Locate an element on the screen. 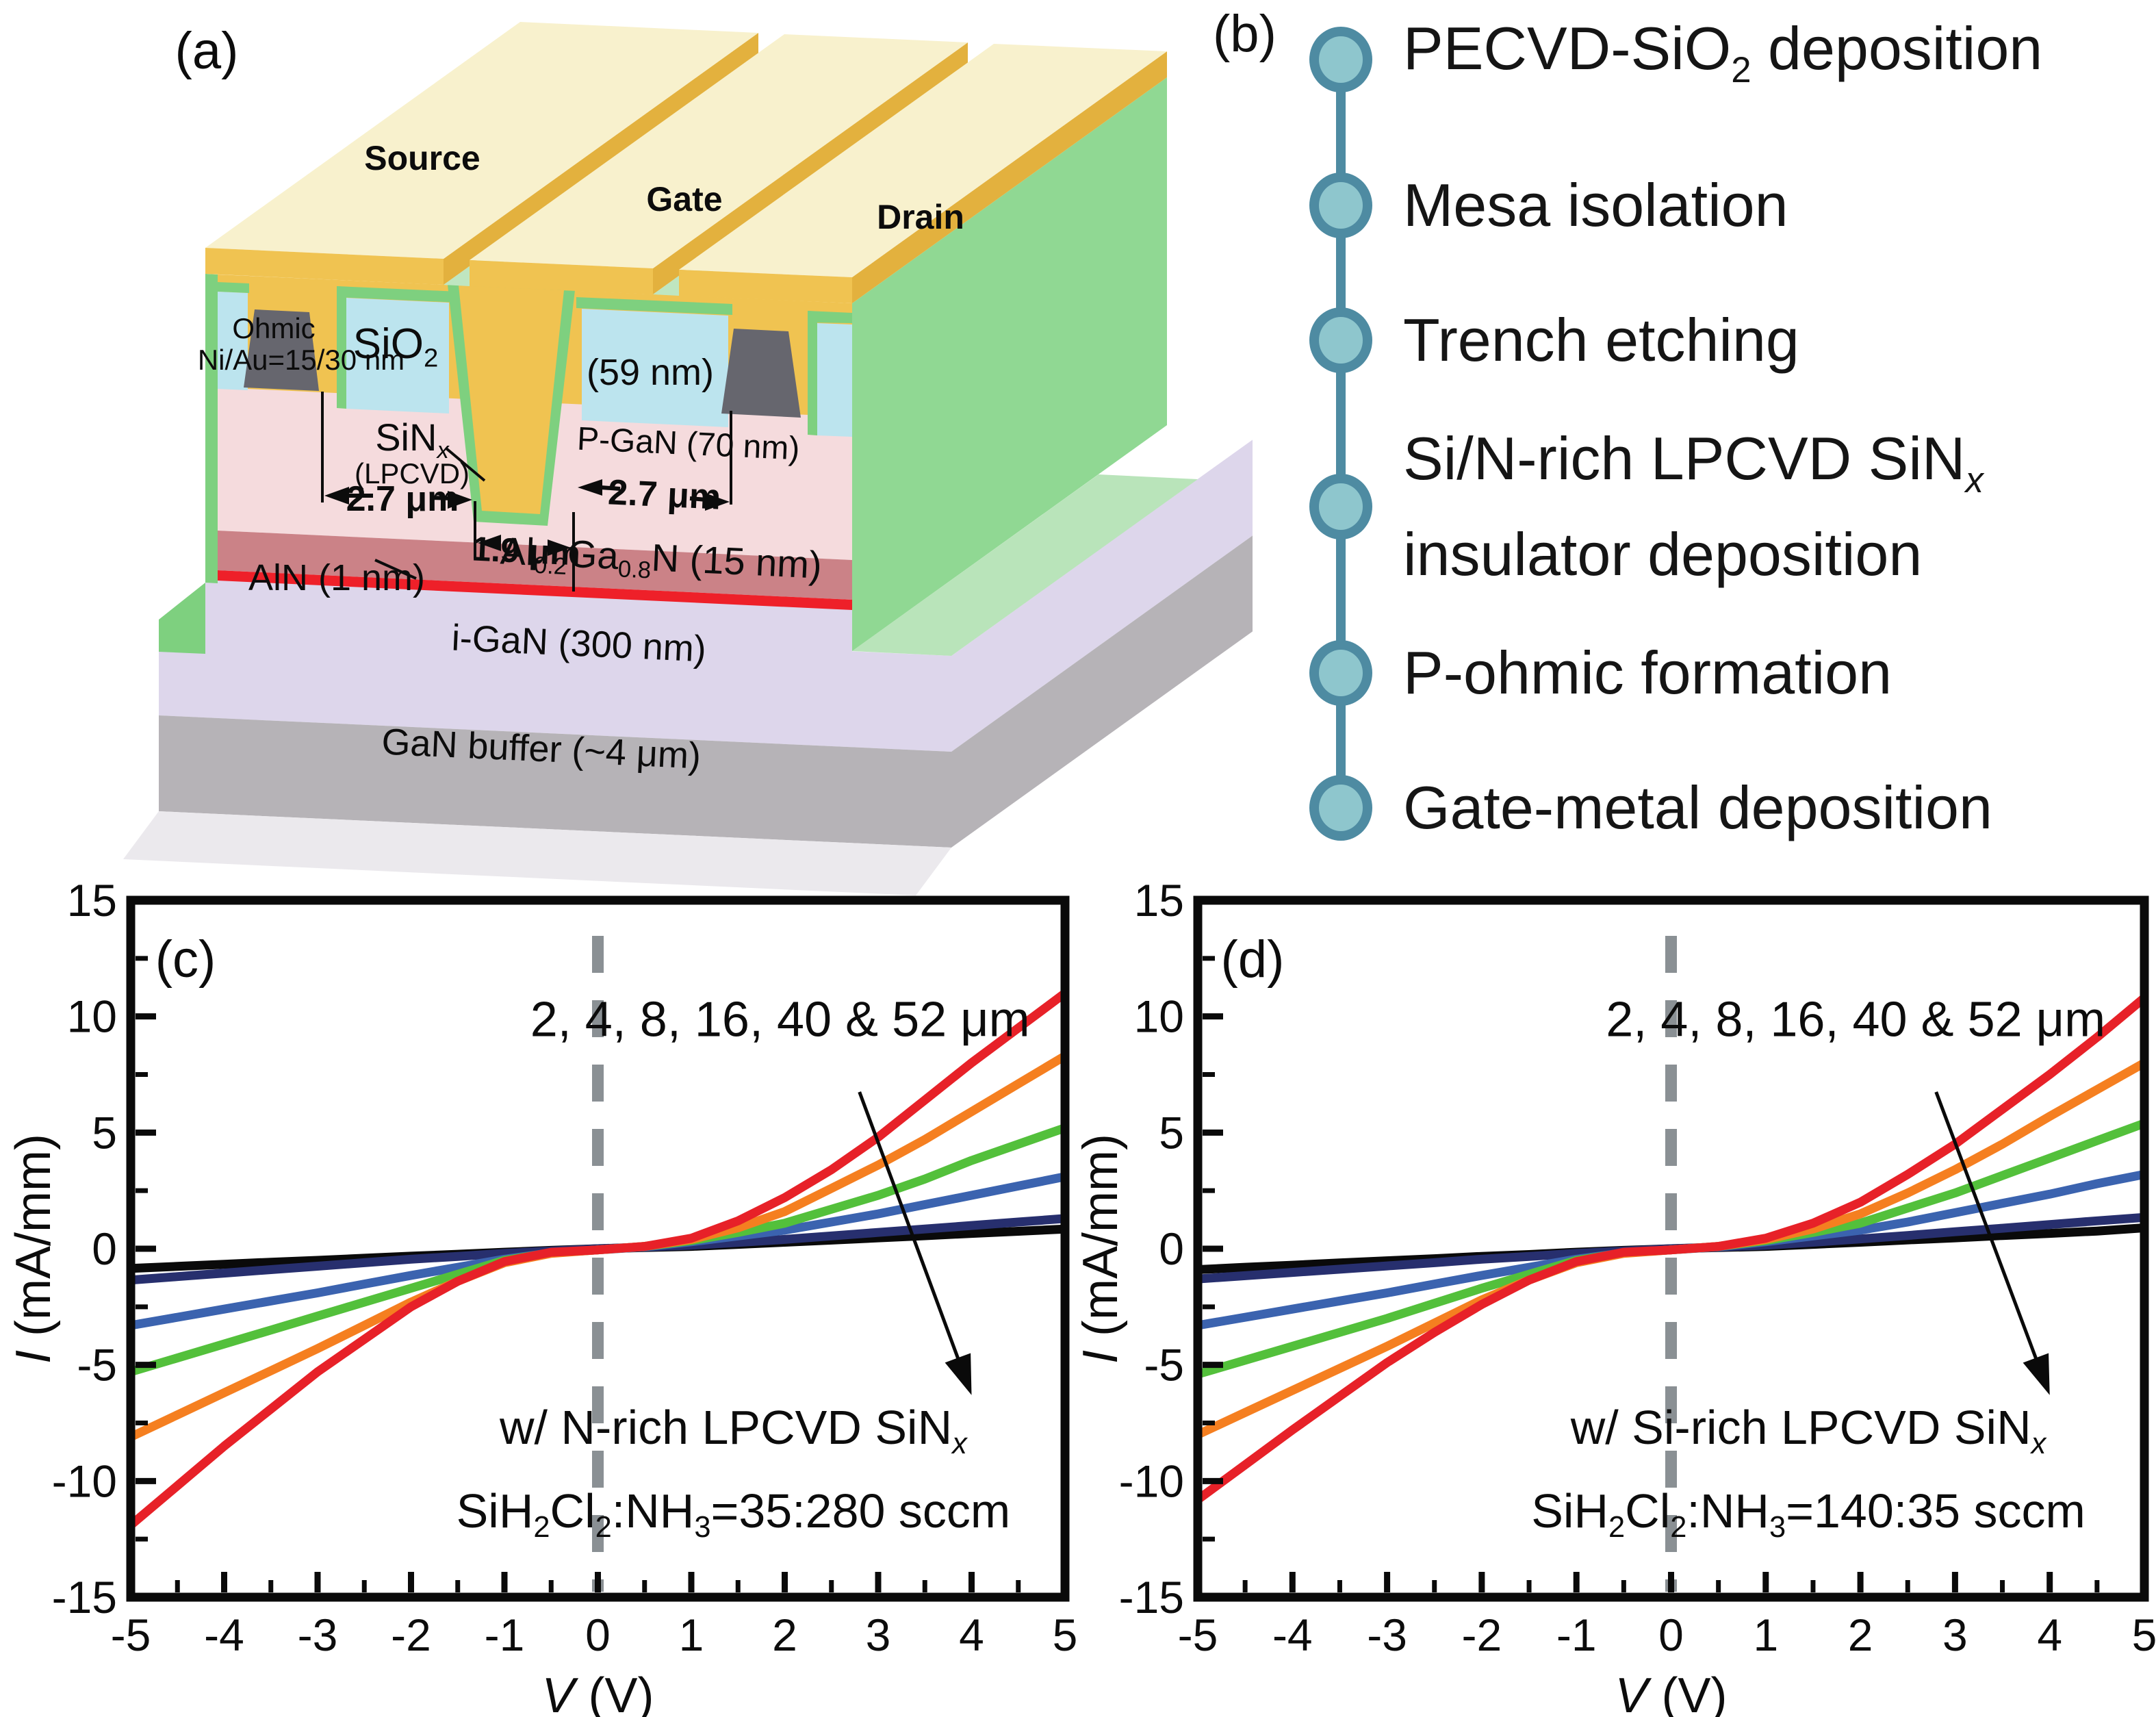 The height and width of the screenshot is (1717, 2156). top-electrode-bars is located at coordinates (686, 163).